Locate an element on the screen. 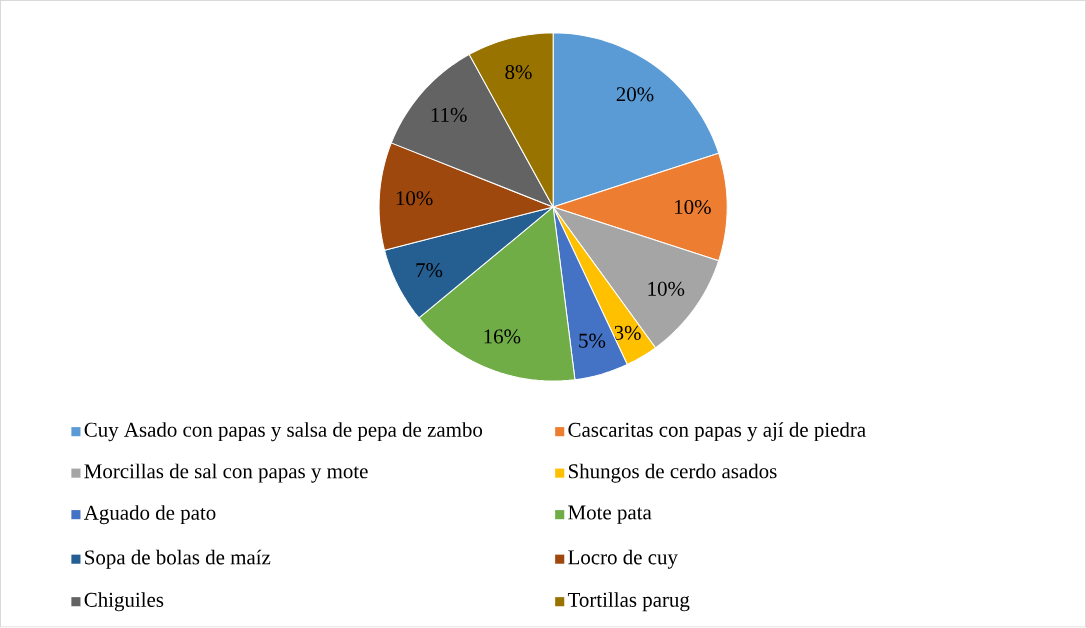 The height and width of the screenshot is (628, 1086). data-label: 16% is located at coordinates (502, 336).